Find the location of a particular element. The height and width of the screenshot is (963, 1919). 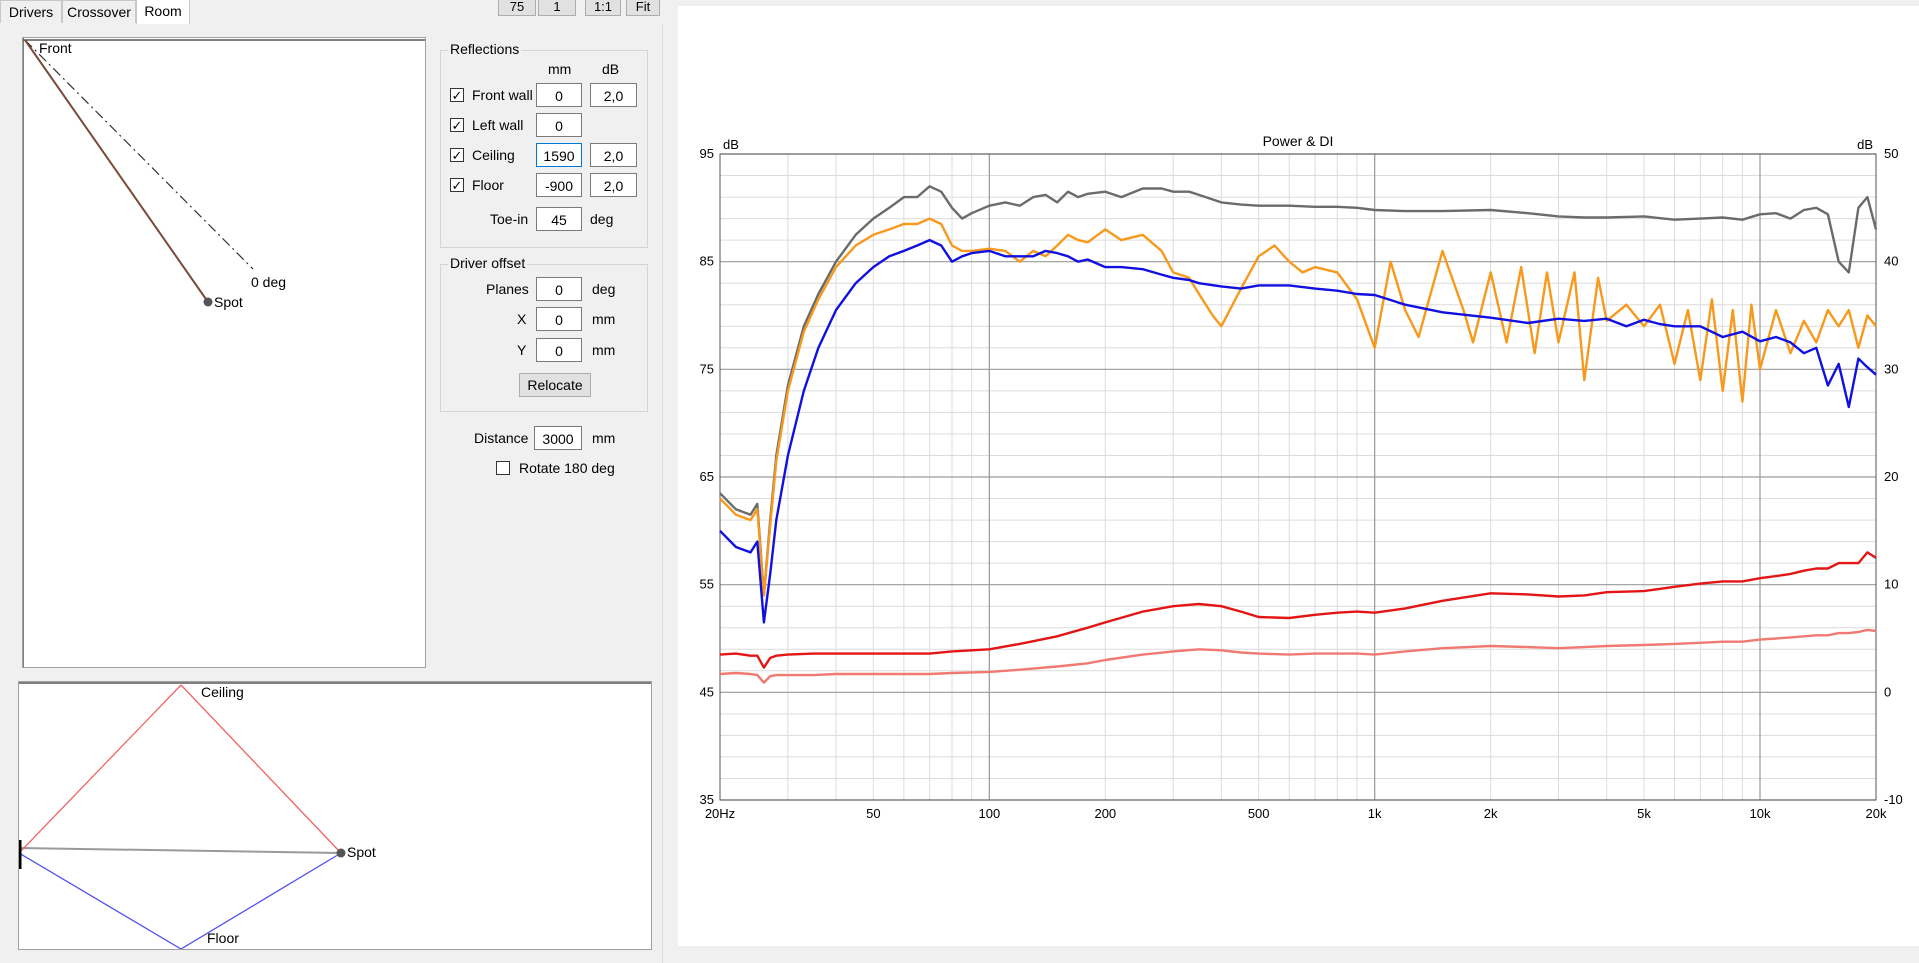

top-view-canvas is located at coordinates (224, 352).